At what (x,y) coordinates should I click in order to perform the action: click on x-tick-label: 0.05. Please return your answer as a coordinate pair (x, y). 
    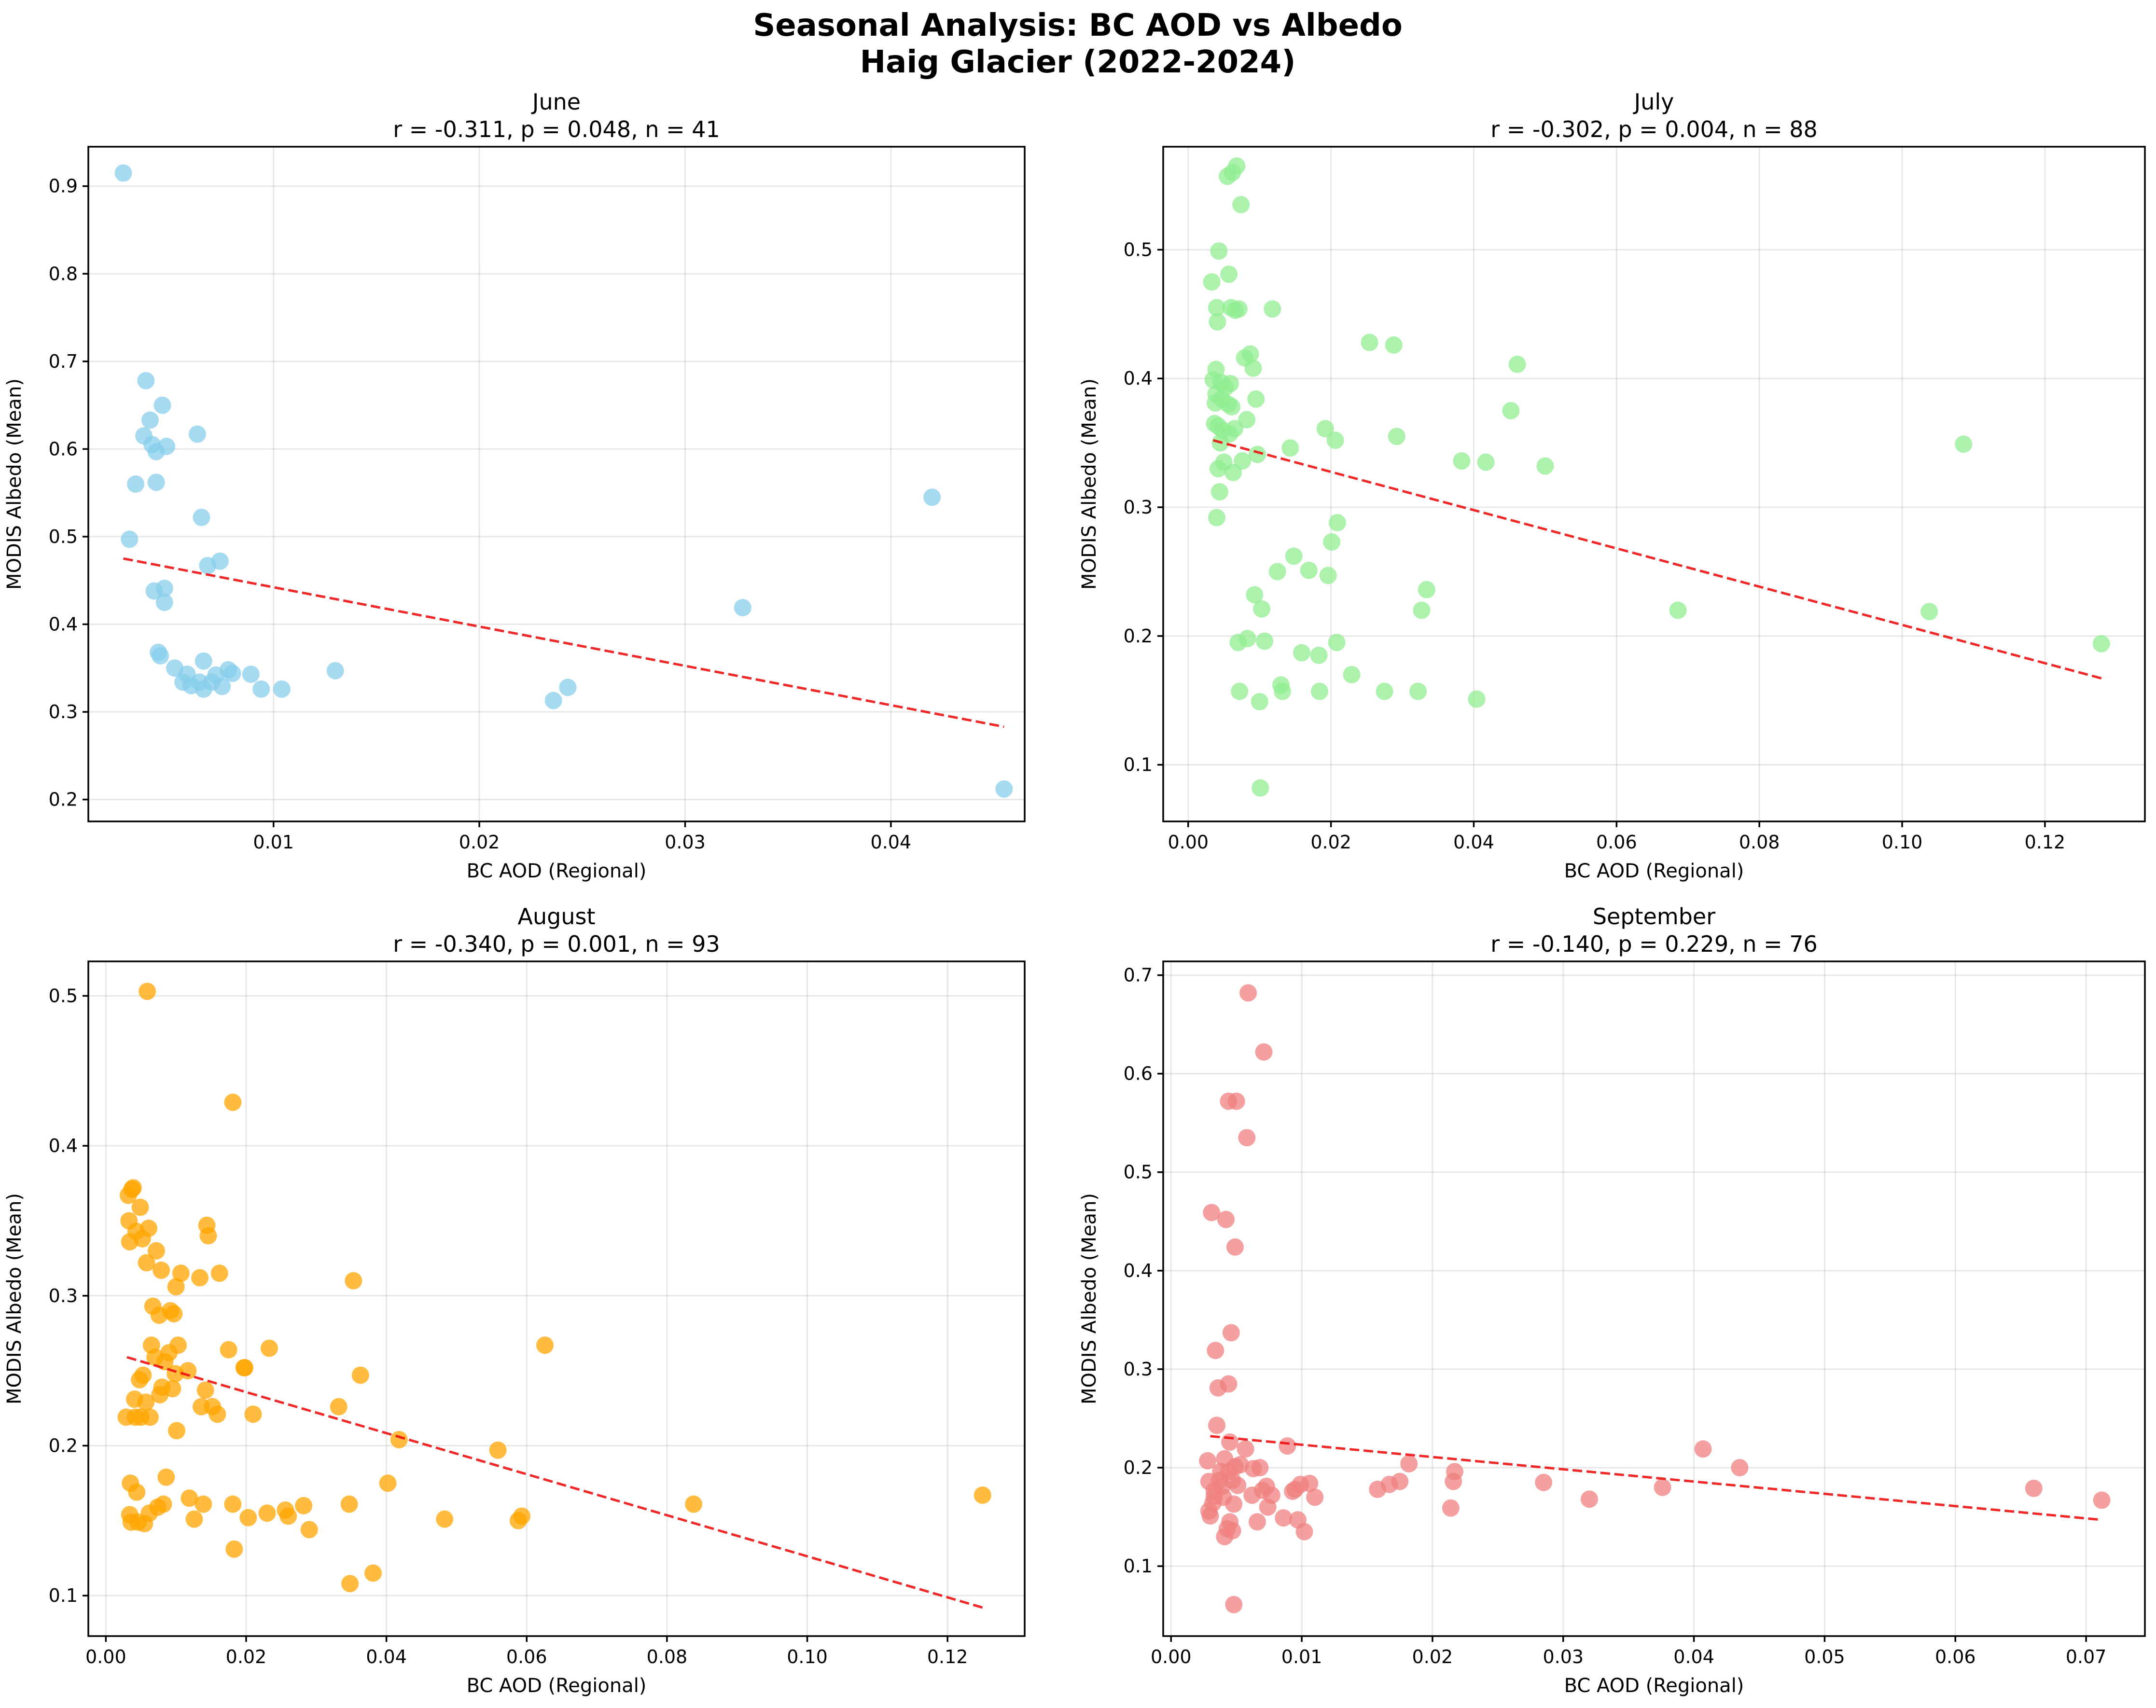
    Looking at the image, I should click on (1824, 1656).